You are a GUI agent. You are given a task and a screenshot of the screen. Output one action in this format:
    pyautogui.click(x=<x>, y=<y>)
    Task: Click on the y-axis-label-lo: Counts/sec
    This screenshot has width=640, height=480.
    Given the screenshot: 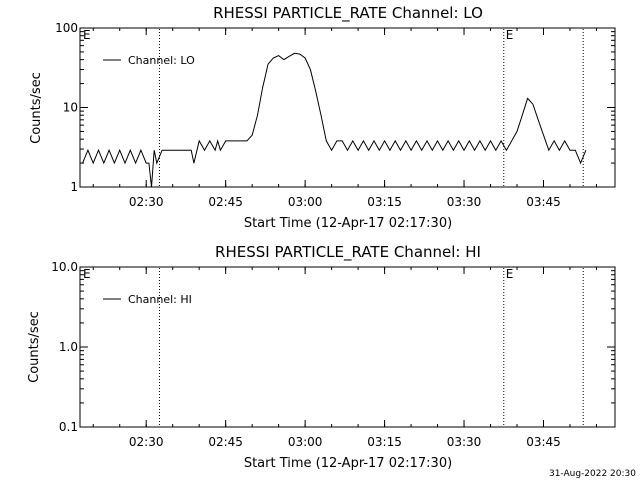 What is the action you would take?
    pyautogui.click(x=36, y=108)
    